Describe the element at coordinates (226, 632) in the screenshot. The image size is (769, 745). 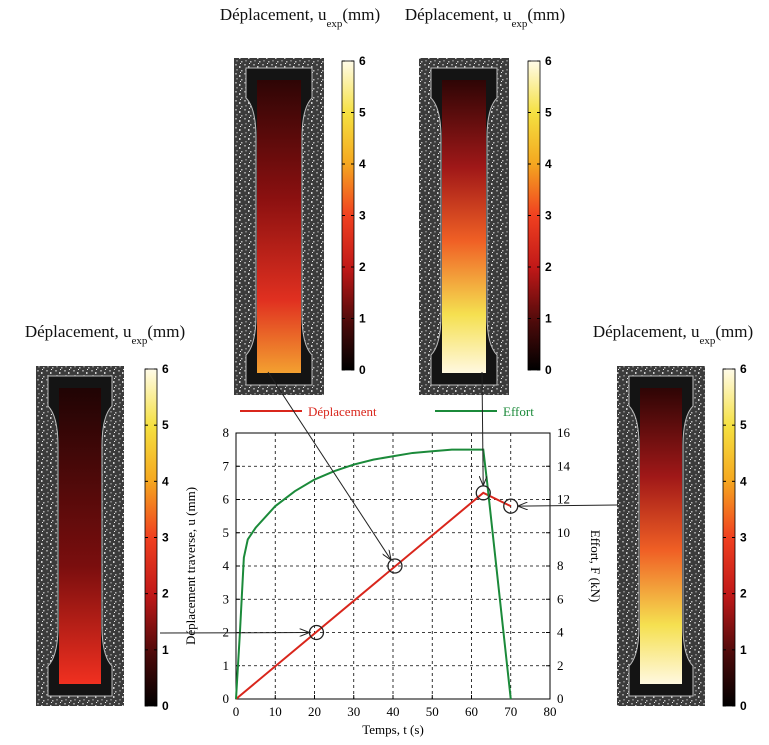
I see `y-tick-label: 2` at that location.